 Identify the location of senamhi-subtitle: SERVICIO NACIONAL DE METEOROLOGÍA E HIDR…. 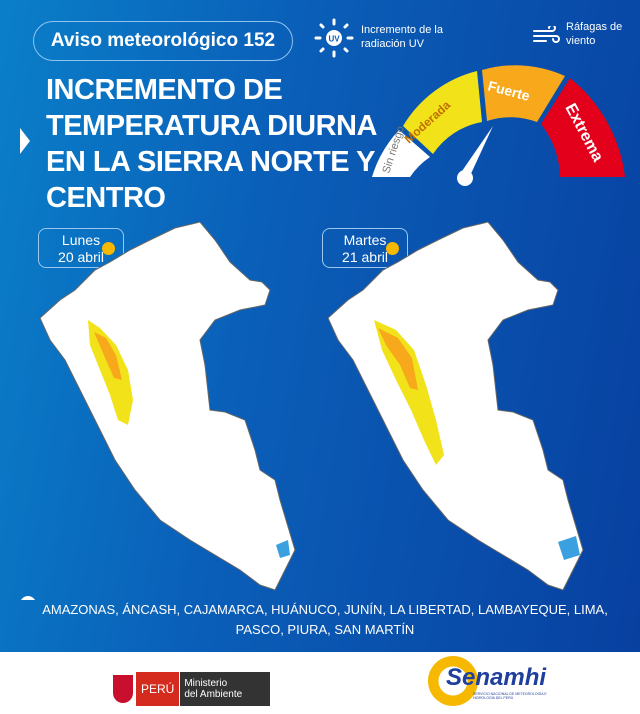
(510, 696).